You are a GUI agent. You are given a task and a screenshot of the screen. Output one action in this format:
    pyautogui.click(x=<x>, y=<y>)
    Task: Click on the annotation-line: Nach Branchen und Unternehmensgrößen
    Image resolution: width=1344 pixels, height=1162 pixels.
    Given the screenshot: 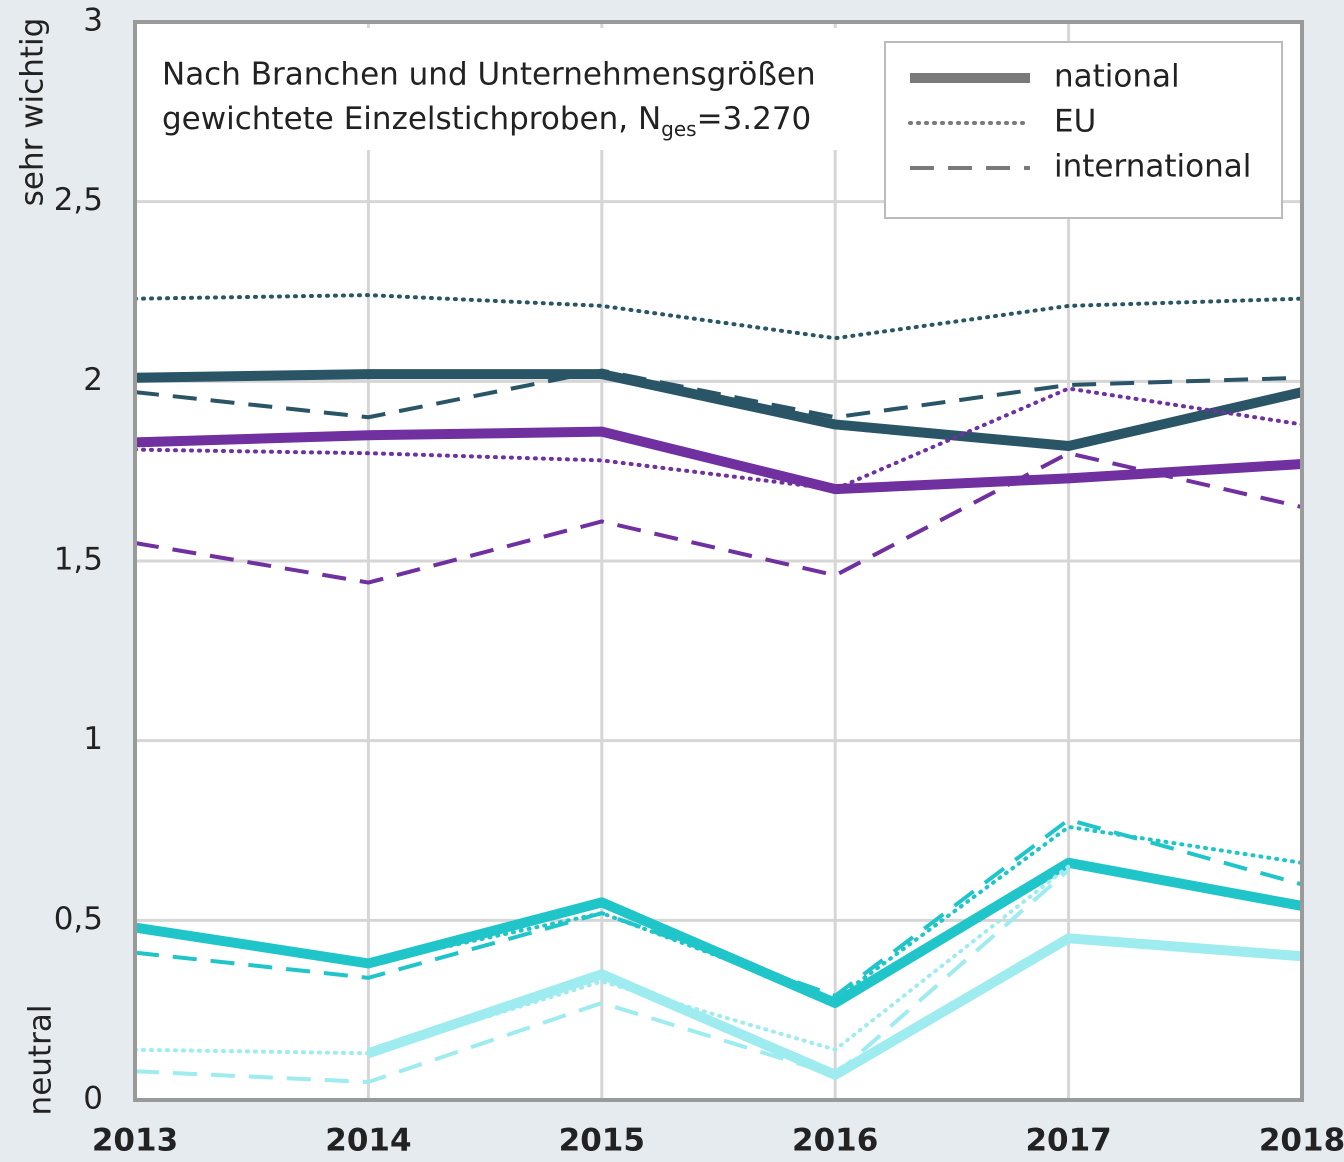 What is the action you would take?
    pyautogui.click(x=489, y=75)
    